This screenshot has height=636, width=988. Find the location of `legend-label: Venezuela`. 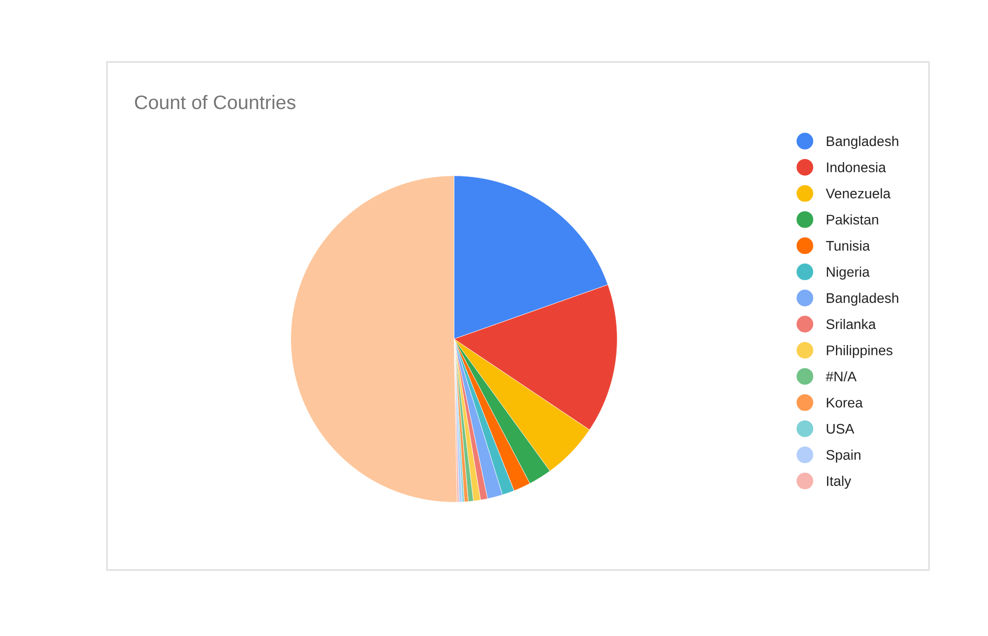

legend-label: Venezuela is located at coordinates (858, 193).